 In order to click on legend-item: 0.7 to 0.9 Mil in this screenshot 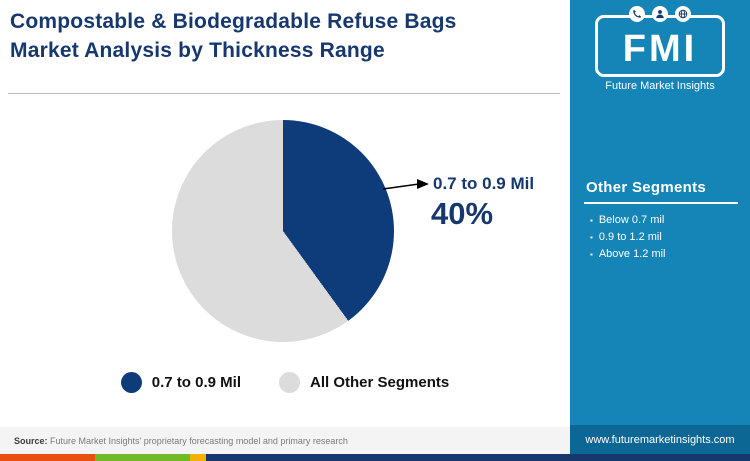, I will do `click(180, 382)`.